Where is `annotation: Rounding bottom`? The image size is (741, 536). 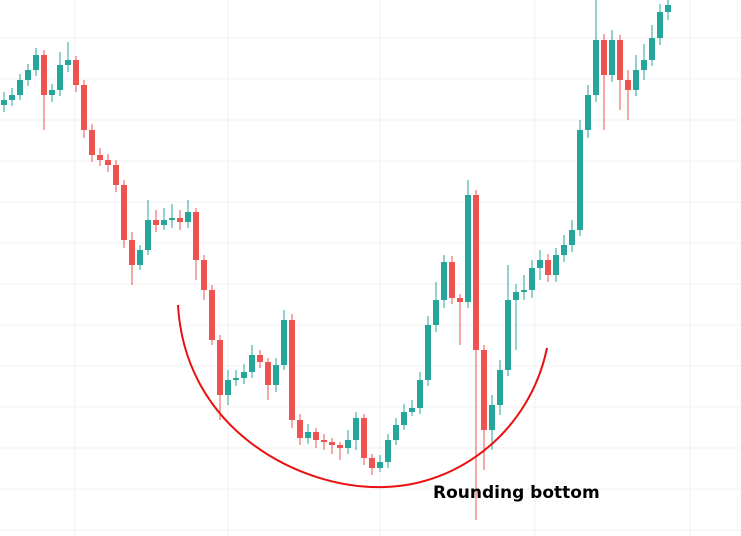 annotation: Rounding bottom is located at coordinates (516, 493).